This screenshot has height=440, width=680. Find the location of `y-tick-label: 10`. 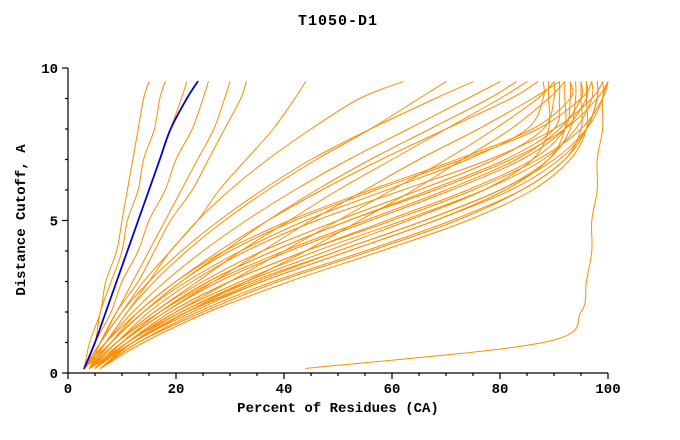

y-tick-label: 10 is located at coordinates (49, 70).